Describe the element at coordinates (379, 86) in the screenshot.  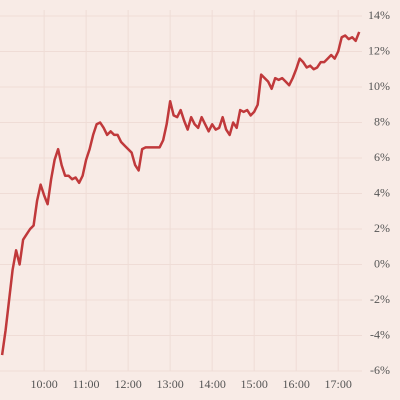
I see `y-tick-label: 10%` at that location.